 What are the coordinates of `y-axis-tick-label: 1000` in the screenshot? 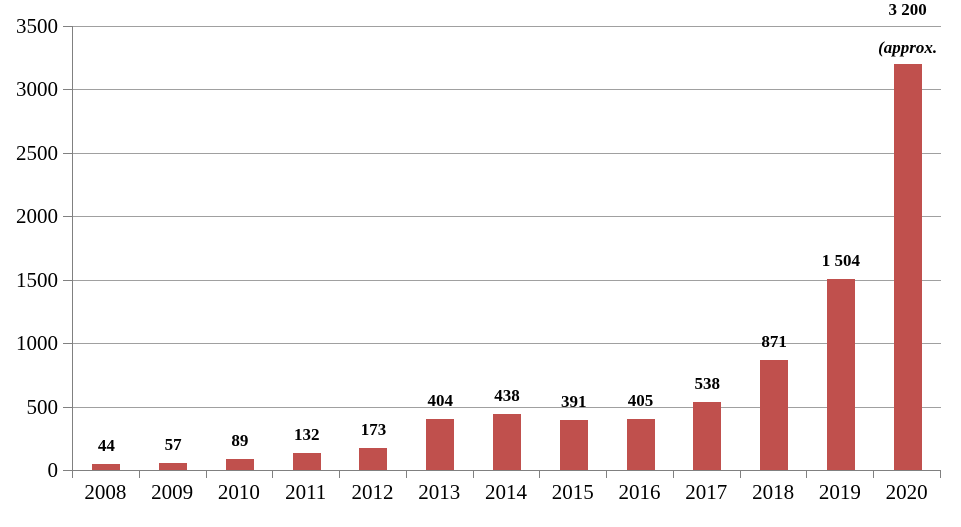 It's located at (37, 343).